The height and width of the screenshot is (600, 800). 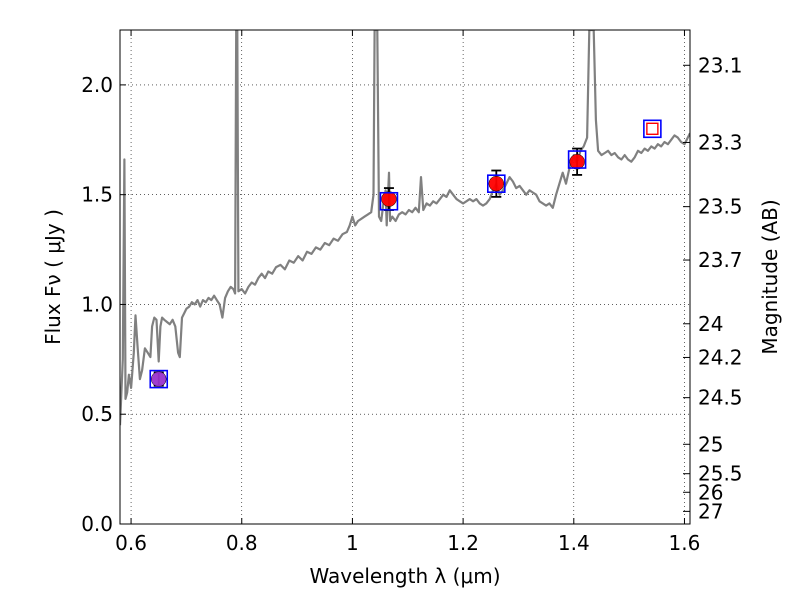 I want to click on right-tick-label: 23.5, so click(x=720, y=207).